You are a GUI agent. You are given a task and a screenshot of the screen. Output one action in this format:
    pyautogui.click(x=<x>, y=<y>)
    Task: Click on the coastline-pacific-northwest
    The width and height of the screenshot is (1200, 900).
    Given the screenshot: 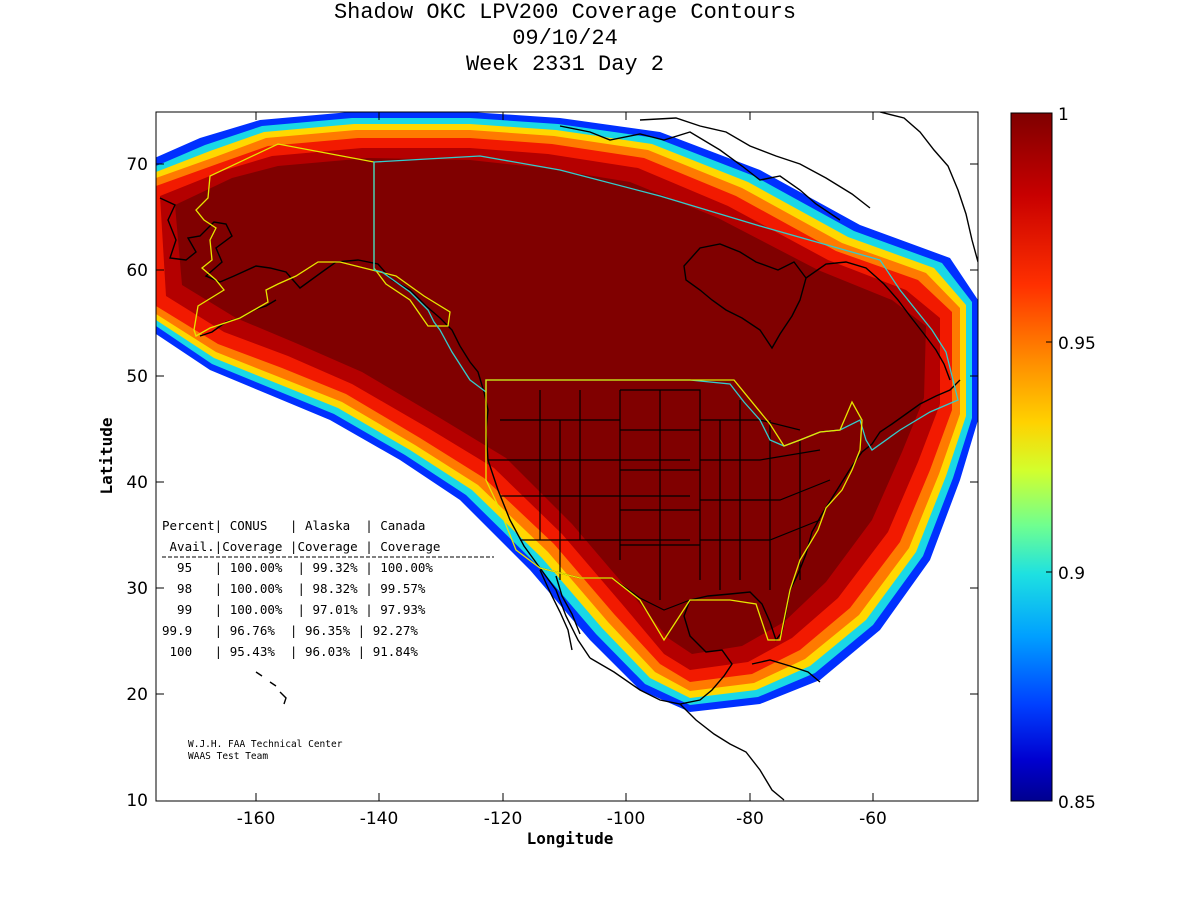 What is the action you would take?
    pyautogui.click(x=525, y=502)
    